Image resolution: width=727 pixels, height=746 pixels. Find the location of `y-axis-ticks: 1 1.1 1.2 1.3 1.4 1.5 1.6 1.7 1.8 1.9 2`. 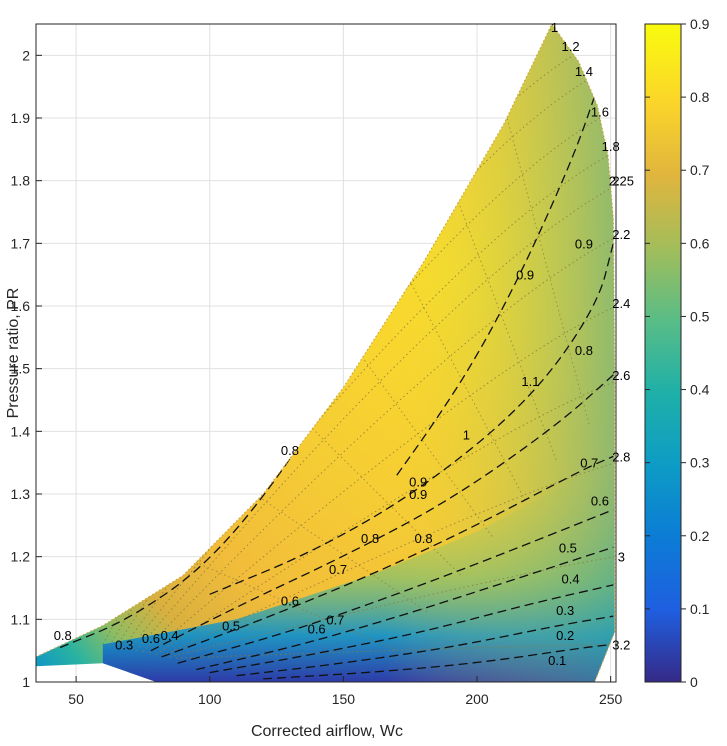

y-axis-ticks: 1 1.1 1.2 1.3 1.4 1.5 1.6 1.7 1.8 1.9 2 is located at coordinates (26, 368).